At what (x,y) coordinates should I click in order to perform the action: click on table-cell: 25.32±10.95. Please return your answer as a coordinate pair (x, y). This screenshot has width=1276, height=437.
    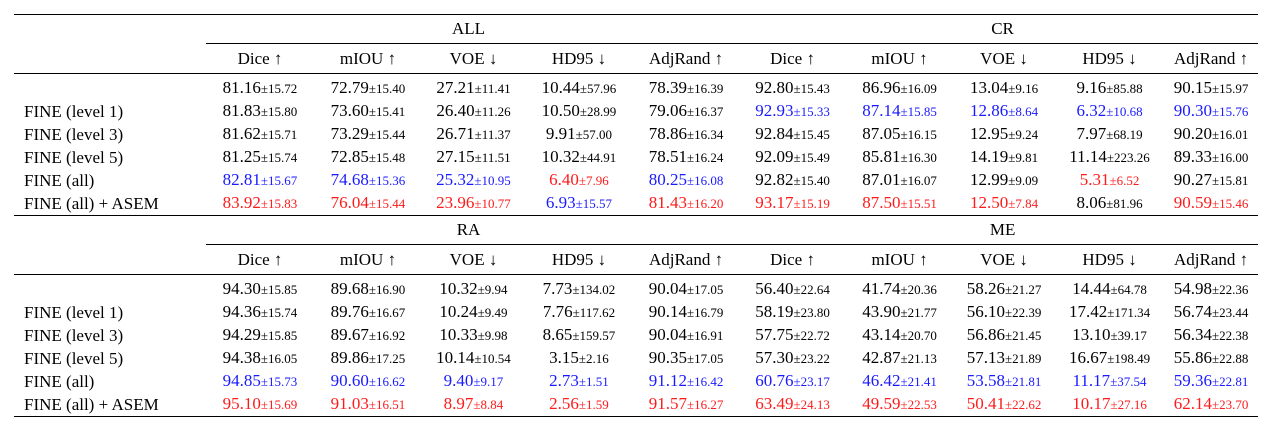
    Looking at the image, I should click on (473, 180).